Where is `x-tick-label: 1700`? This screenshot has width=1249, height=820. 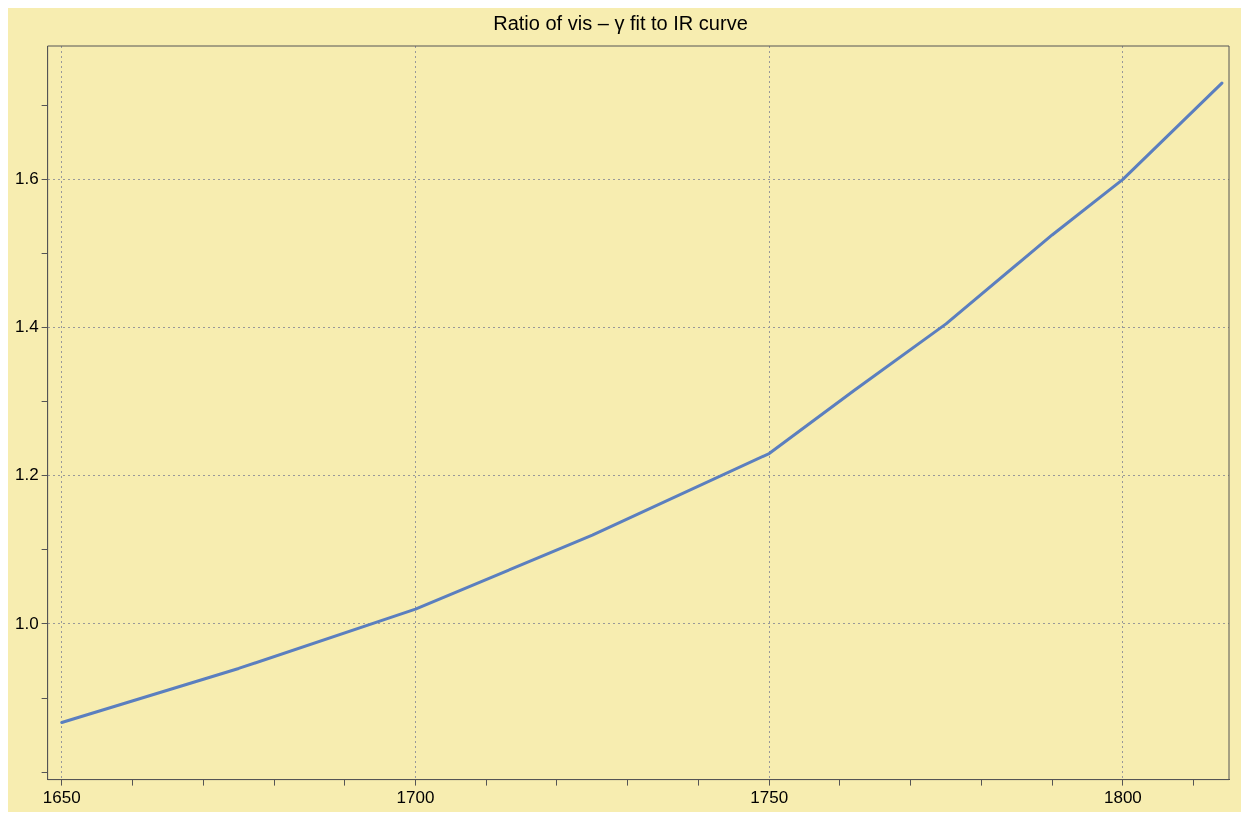
x-tick-label: 1700 is located at coordinates (415, 798).